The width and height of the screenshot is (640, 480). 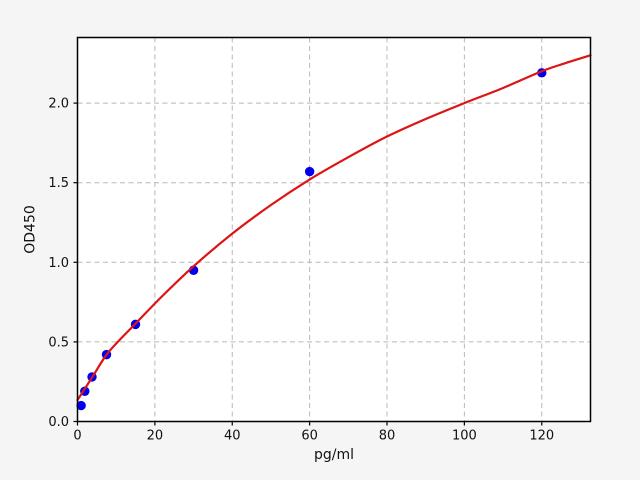 I want to click on y-axis-label: OD450, so click(x=31, y=229).